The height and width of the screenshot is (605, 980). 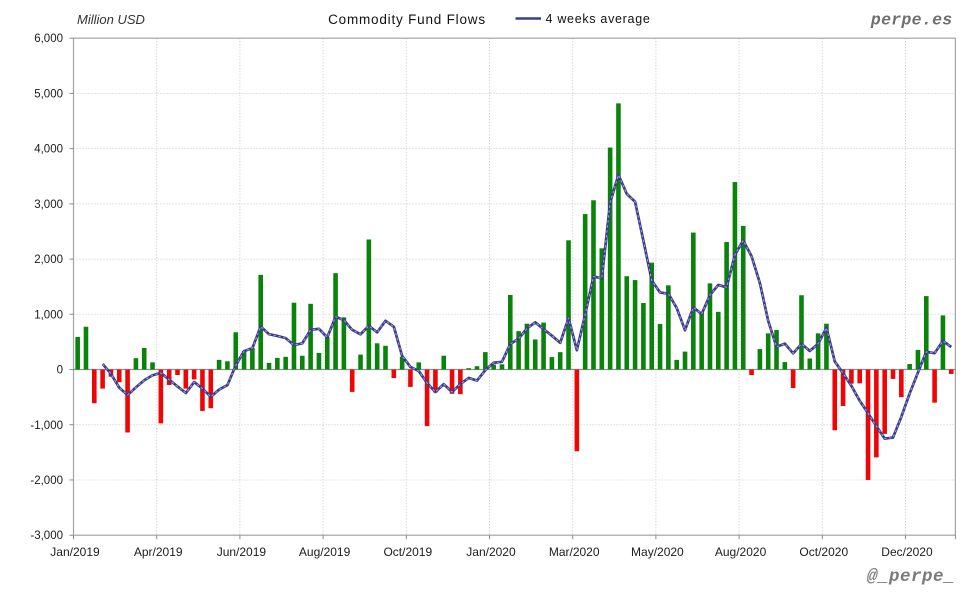 I want to click on svg-text: 0, so click(x=60, y=371).